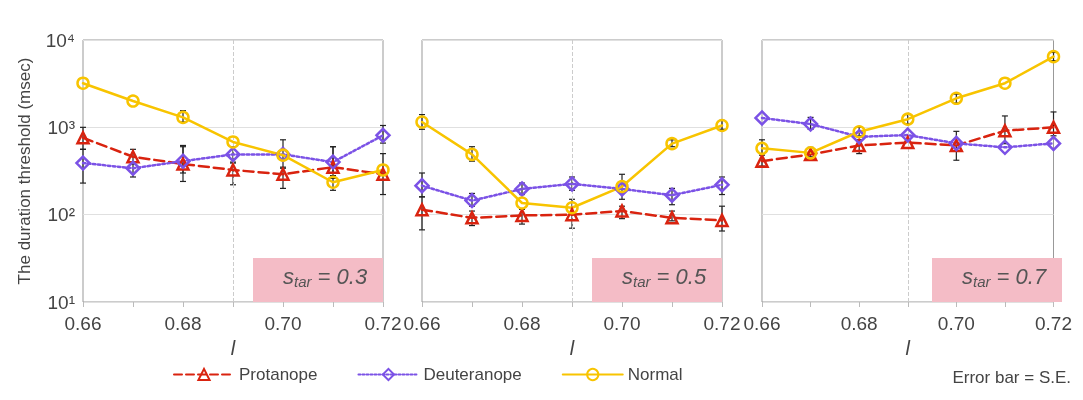 This screenshot has height=400, width=1083. What do you see at coordinates (61, 302) in the screenshot?
I see `y-tick-label: 10¹` at bounding box center [61, 302].